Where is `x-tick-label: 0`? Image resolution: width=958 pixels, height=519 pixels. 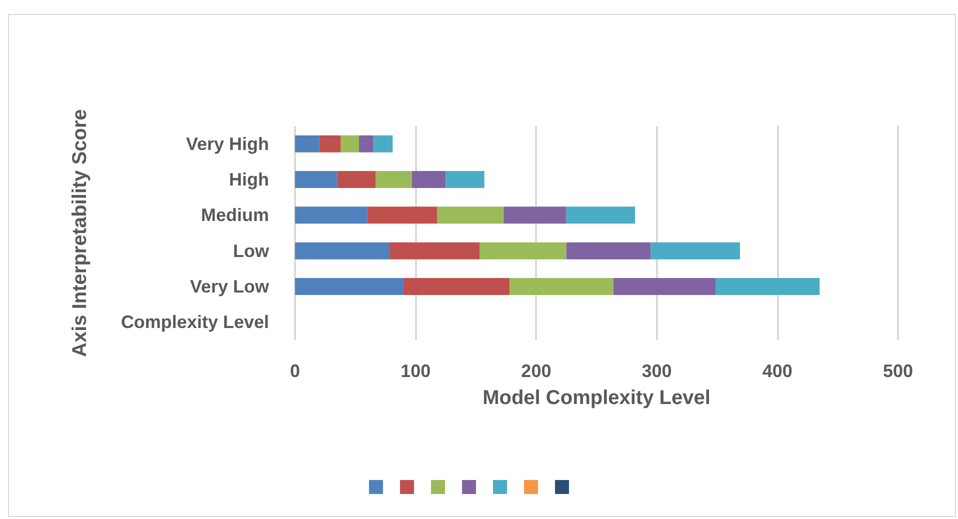
x-tick-label: 0 is located at coordinates (295, 371).